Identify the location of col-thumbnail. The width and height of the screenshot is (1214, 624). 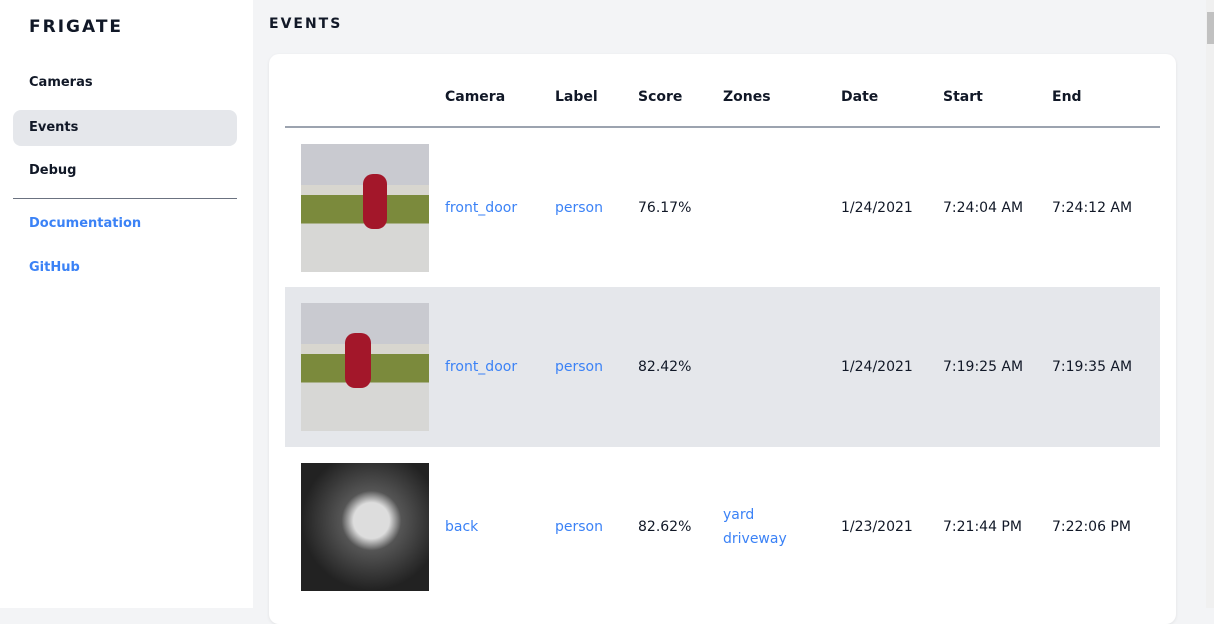
(365, 91).